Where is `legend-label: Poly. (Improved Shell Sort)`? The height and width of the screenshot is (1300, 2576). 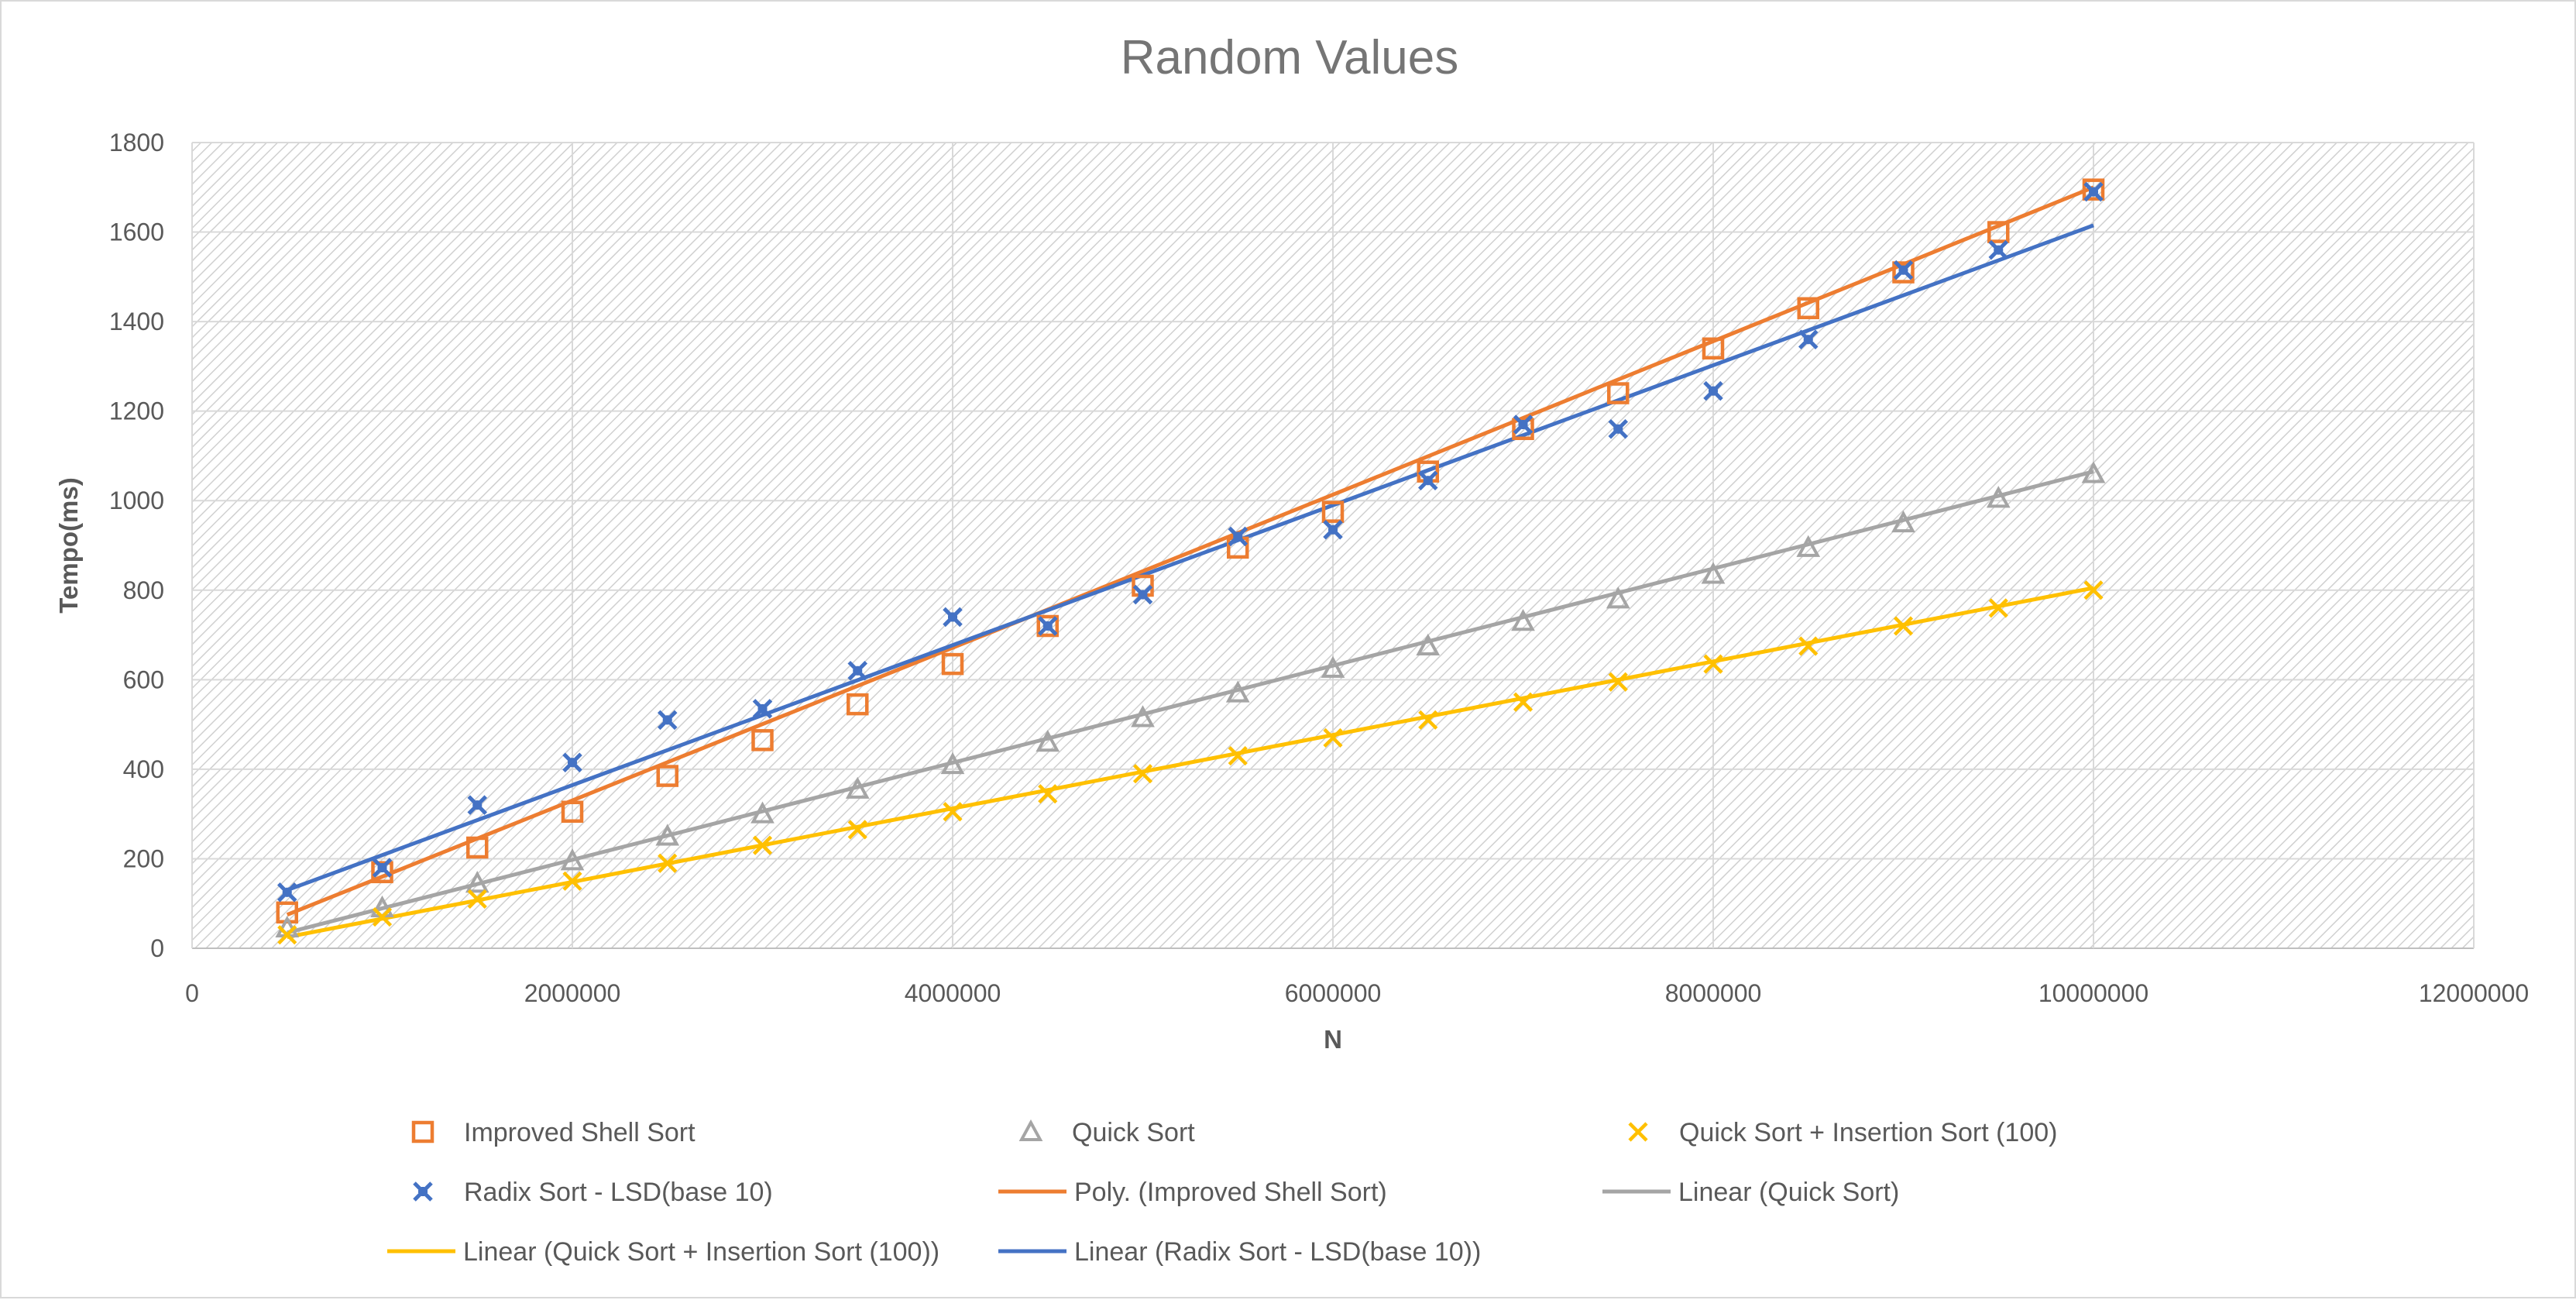 legend-label: Poly. (Improved Shell Sort) is located at coordinates (1230, 1192).